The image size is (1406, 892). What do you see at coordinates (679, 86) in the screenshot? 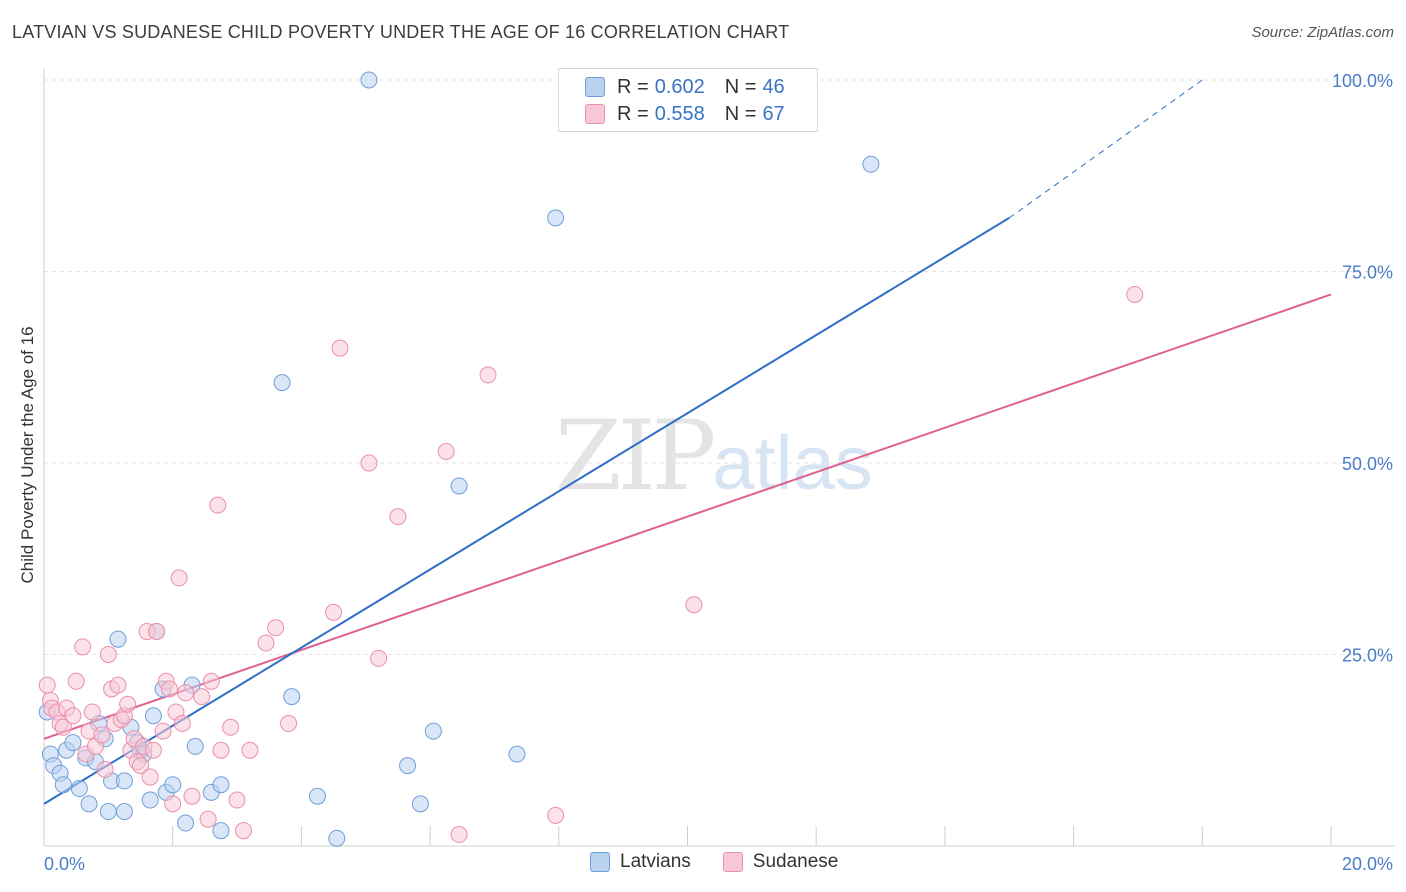
I see `latvians-r-value: 0.602` at bounding box center [679, 86].